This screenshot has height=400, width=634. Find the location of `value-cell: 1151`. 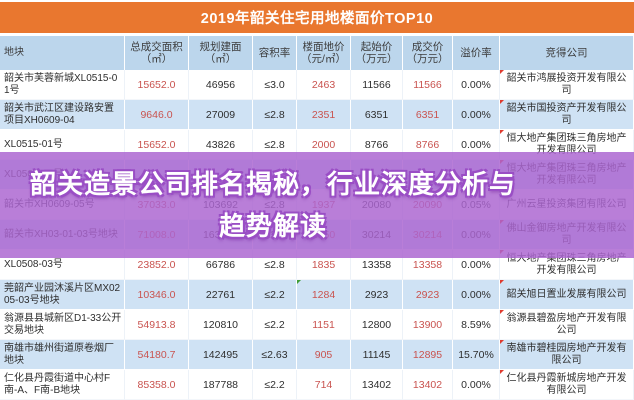

value-cell: 1151 is located at coordinates (324, 325).